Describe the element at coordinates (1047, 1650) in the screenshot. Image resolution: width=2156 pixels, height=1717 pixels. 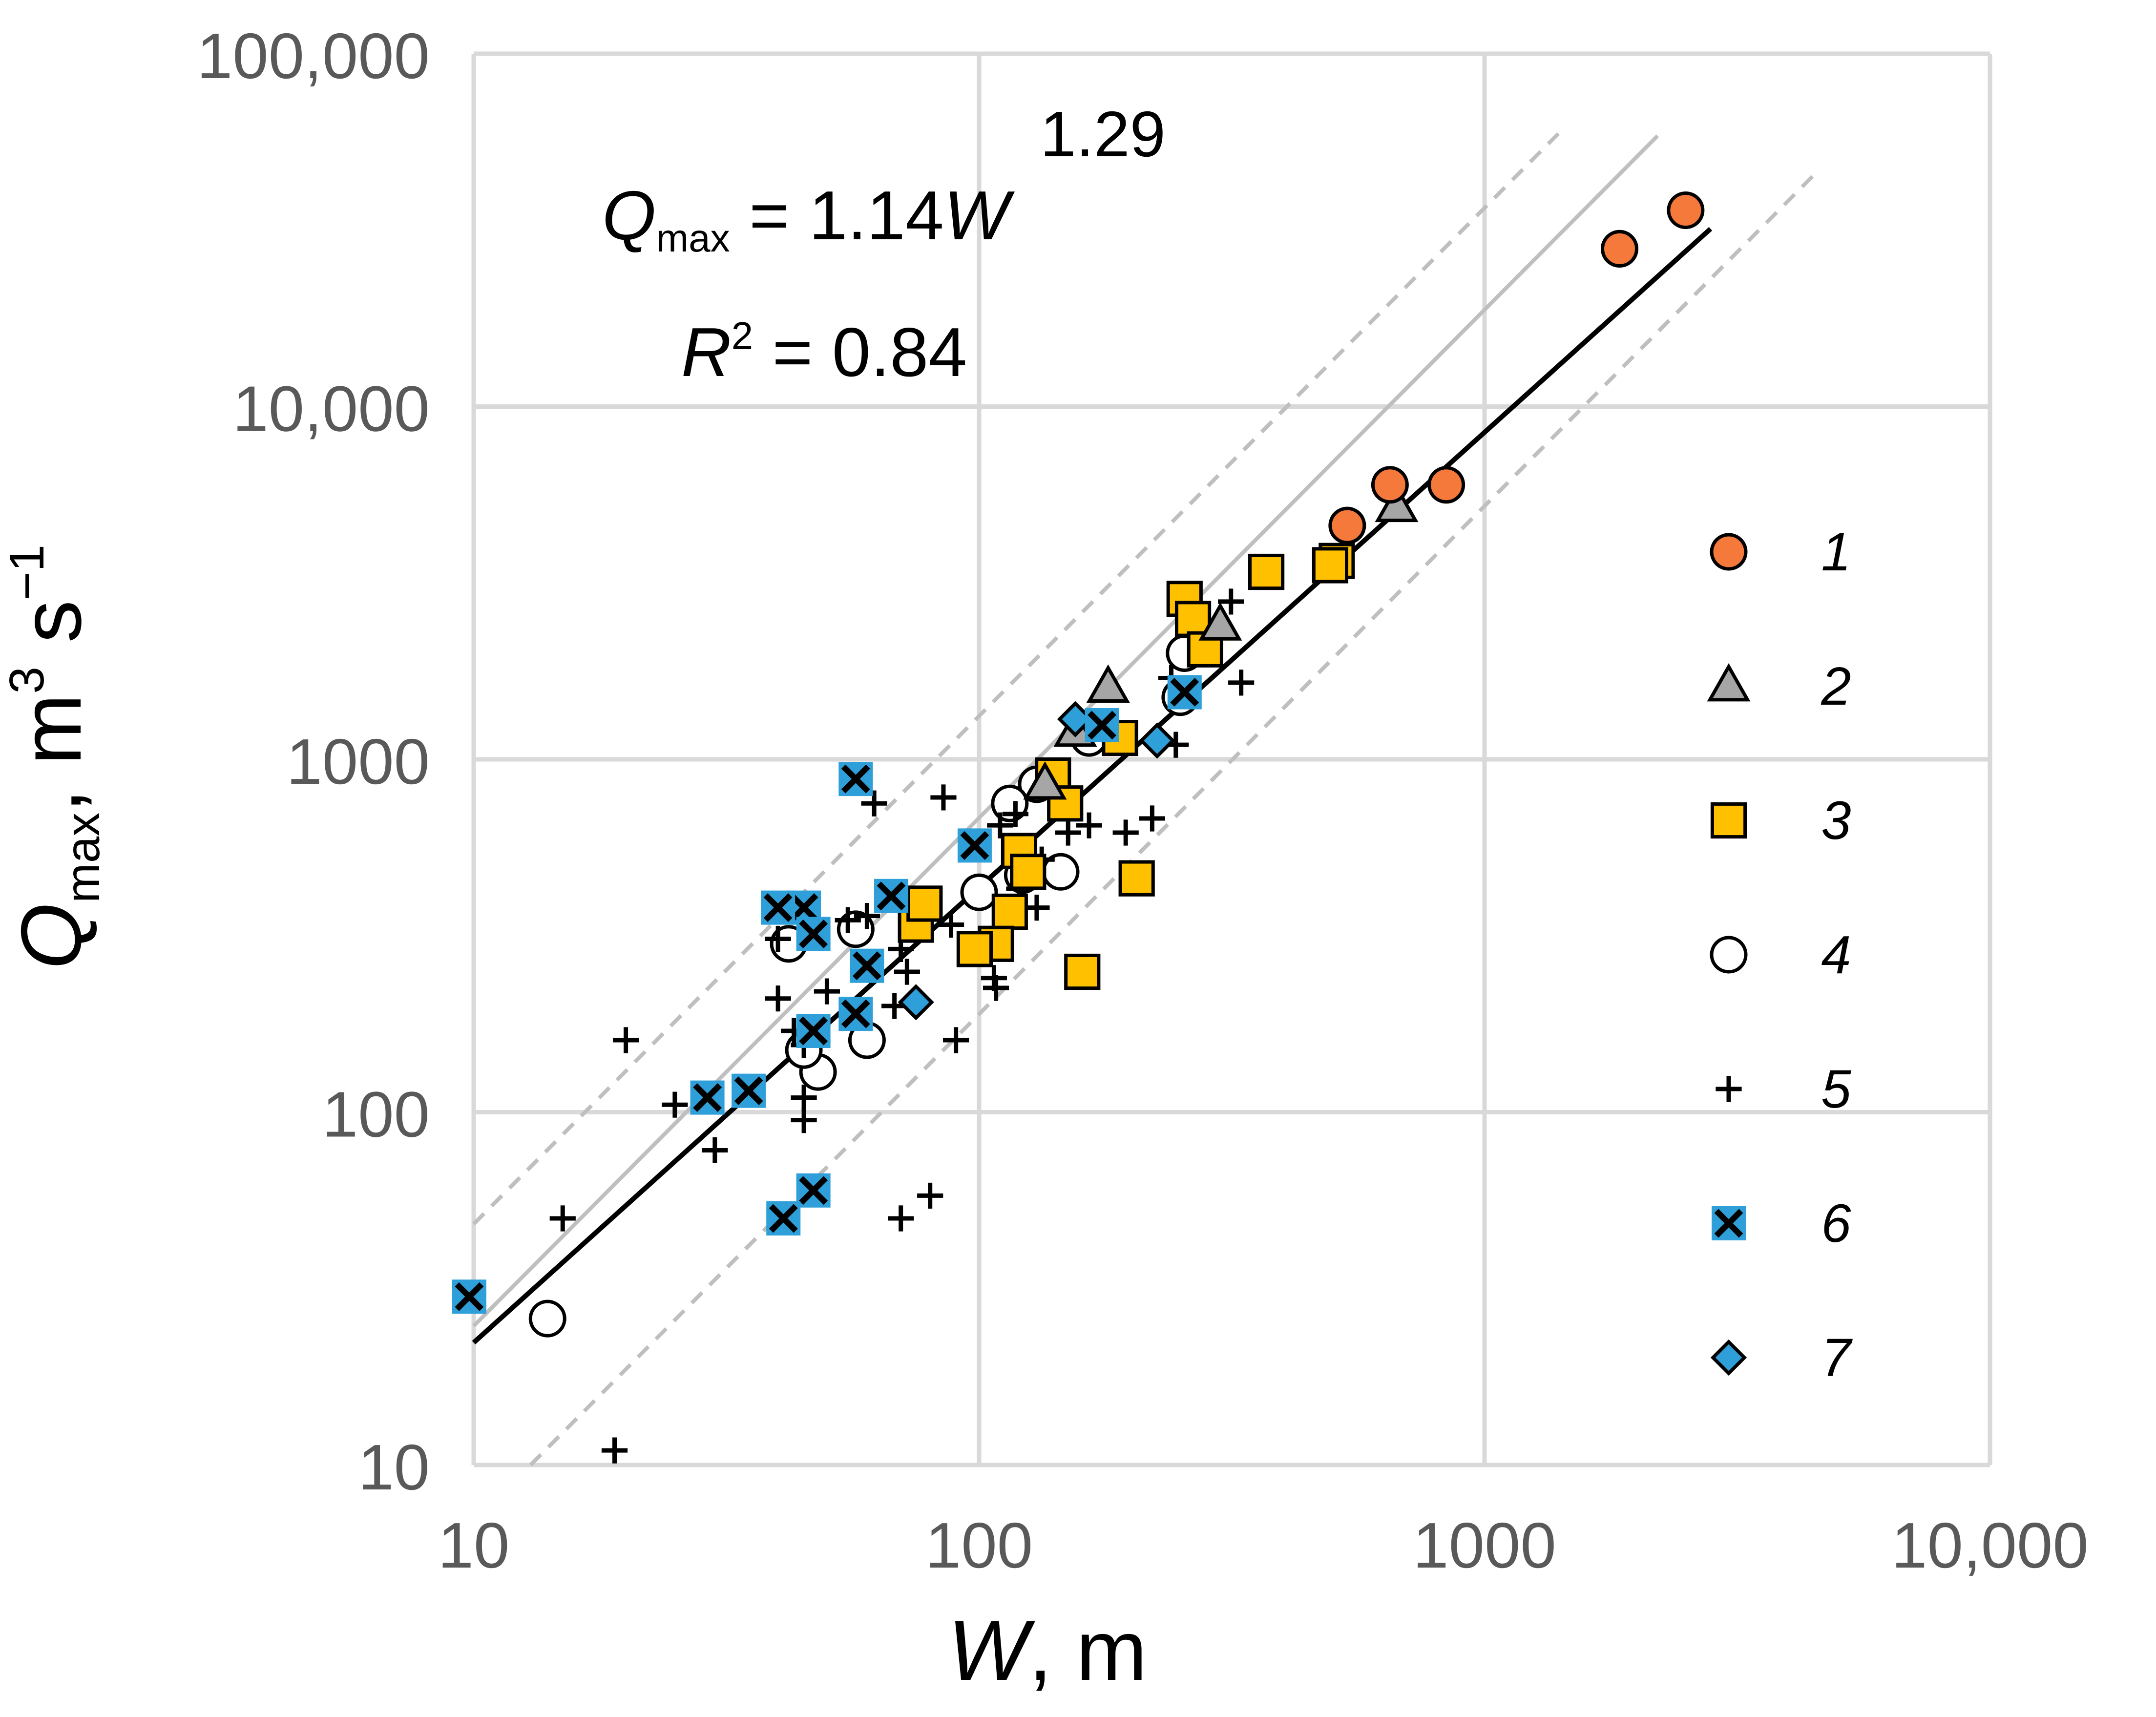
I see `x-axis-title: W, m` at that location.